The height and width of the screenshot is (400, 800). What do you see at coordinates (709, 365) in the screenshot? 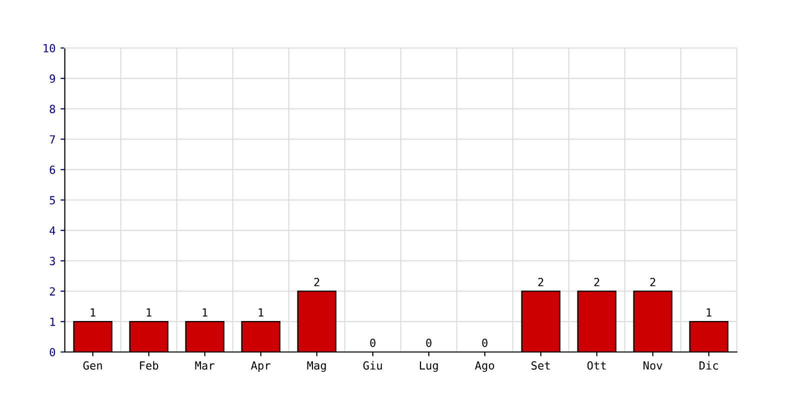
I see `x-tick-label: Dic` at bounding box center [709, 365].